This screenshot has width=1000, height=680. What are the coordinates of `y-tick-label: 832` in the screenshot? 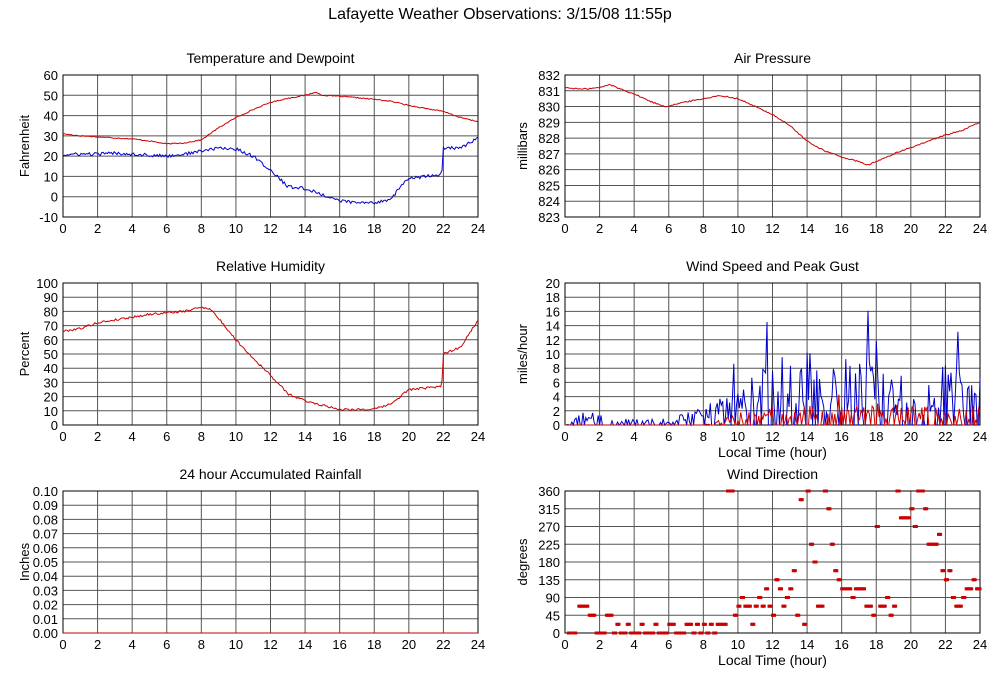 It's located at (549, 75).